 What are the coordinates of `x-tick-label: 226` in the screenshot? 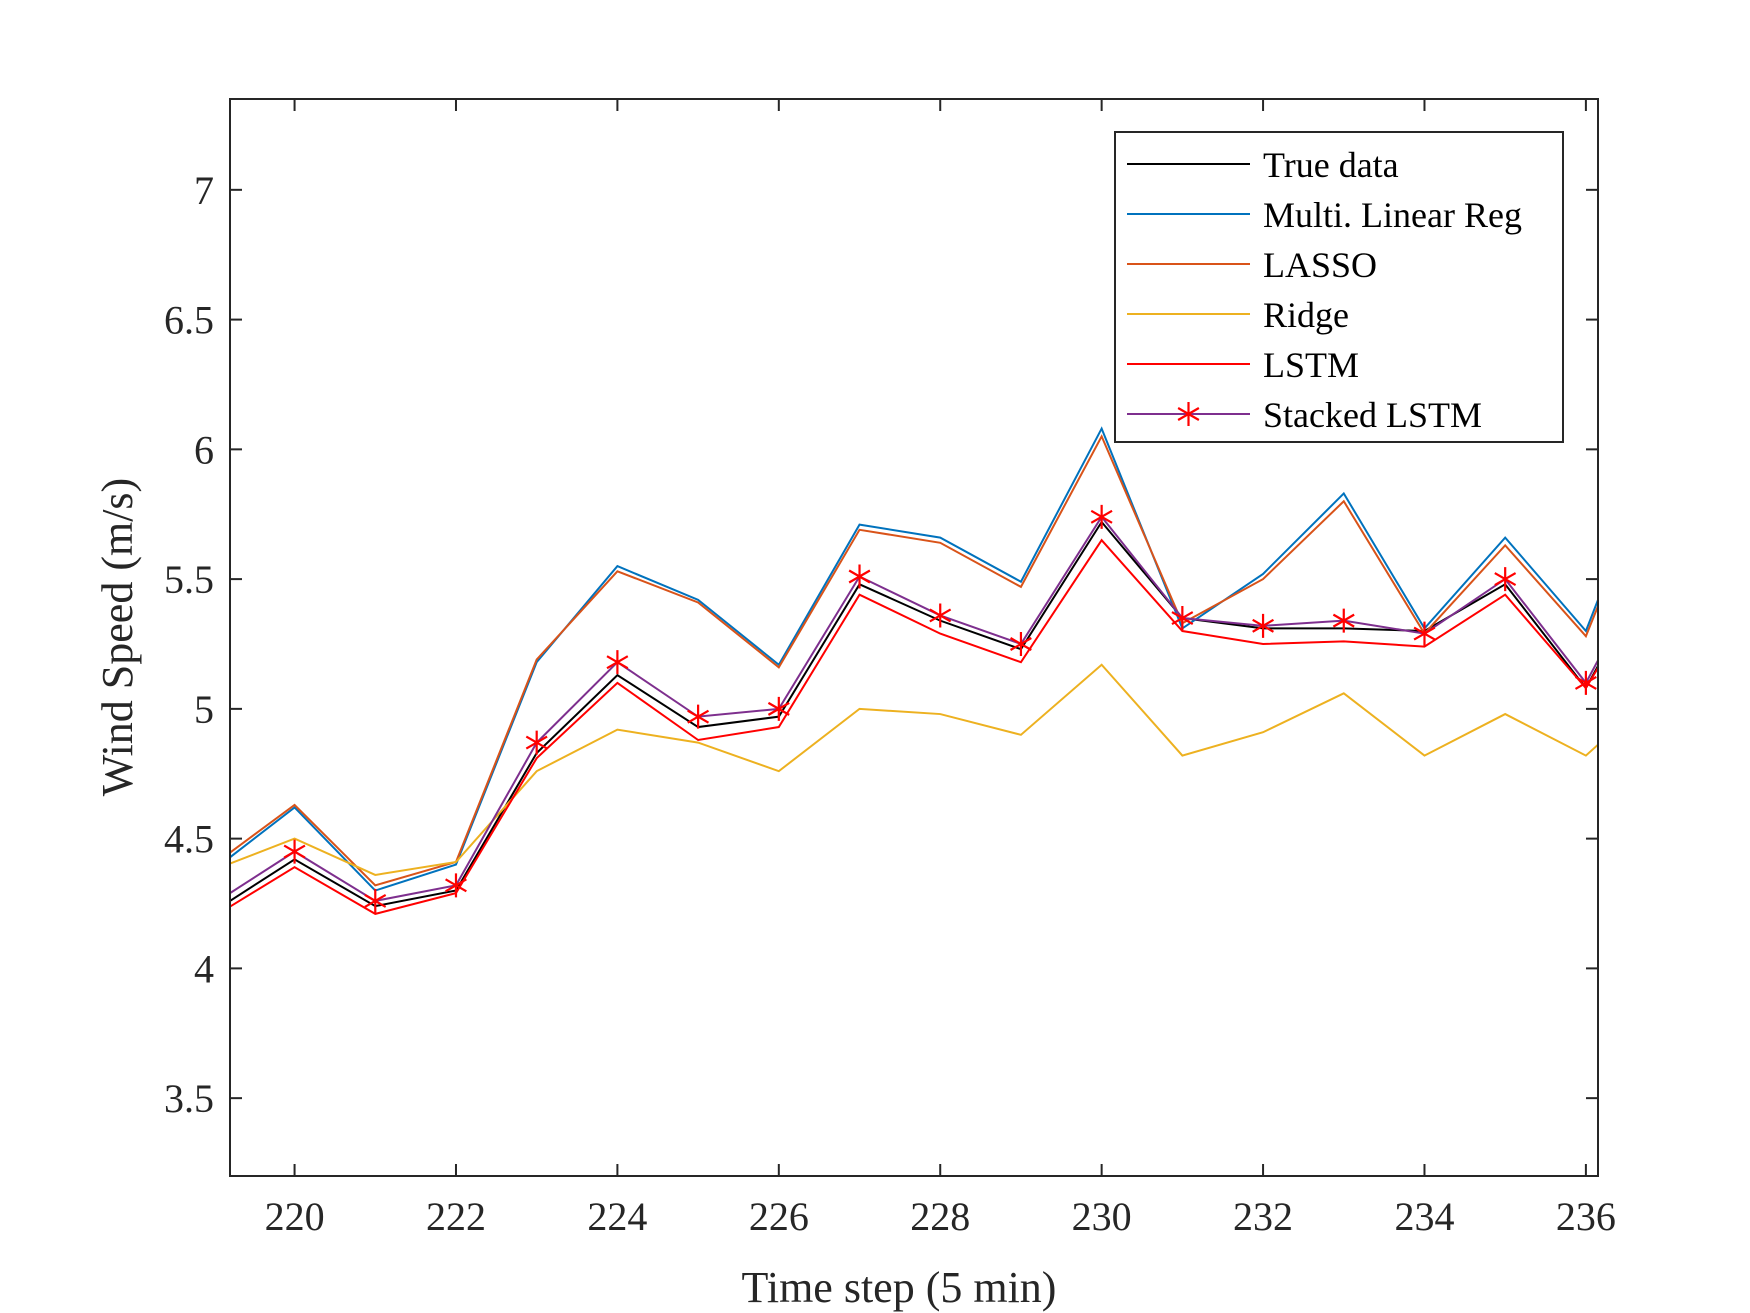 It's located at (779, 1216).